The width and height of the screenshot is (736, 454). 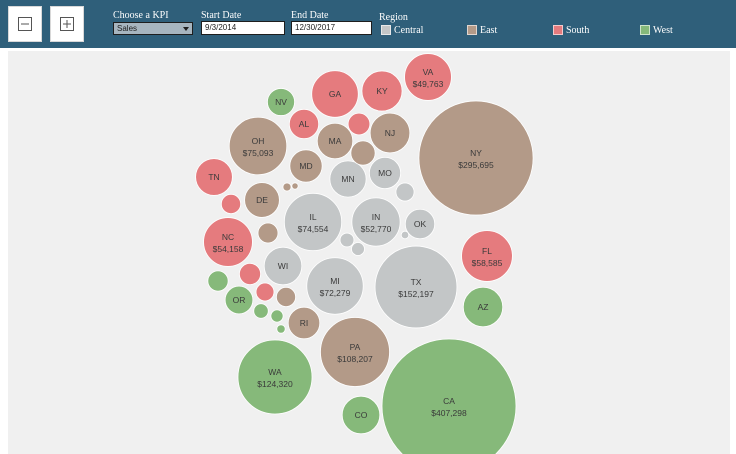 I want to click on bubble-wa: WA $124,320, so click(x=275, y=377).